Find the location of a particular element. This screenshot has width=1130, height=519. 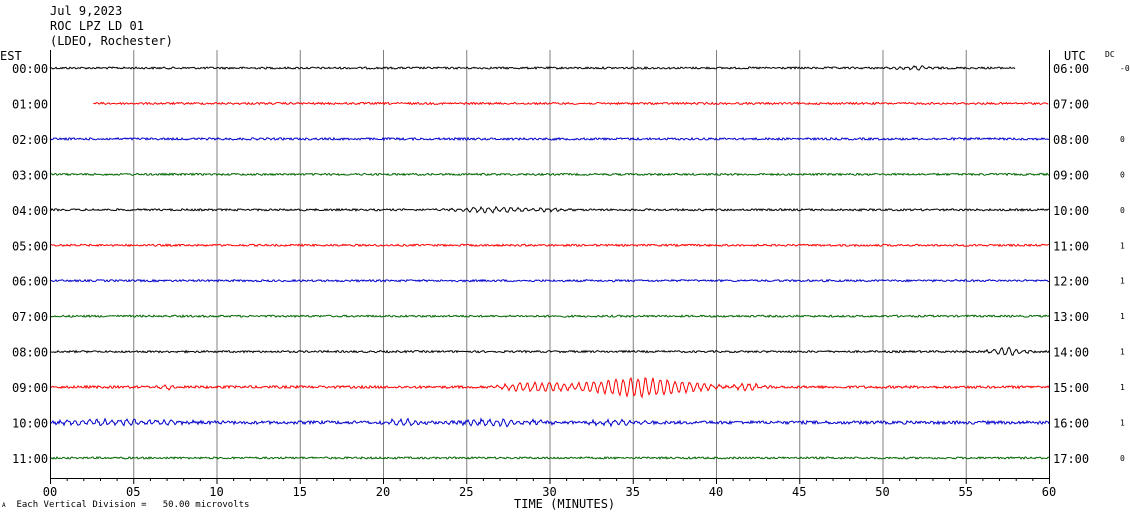

dc-value-label: -0 is located at coordinates (1125, 68).